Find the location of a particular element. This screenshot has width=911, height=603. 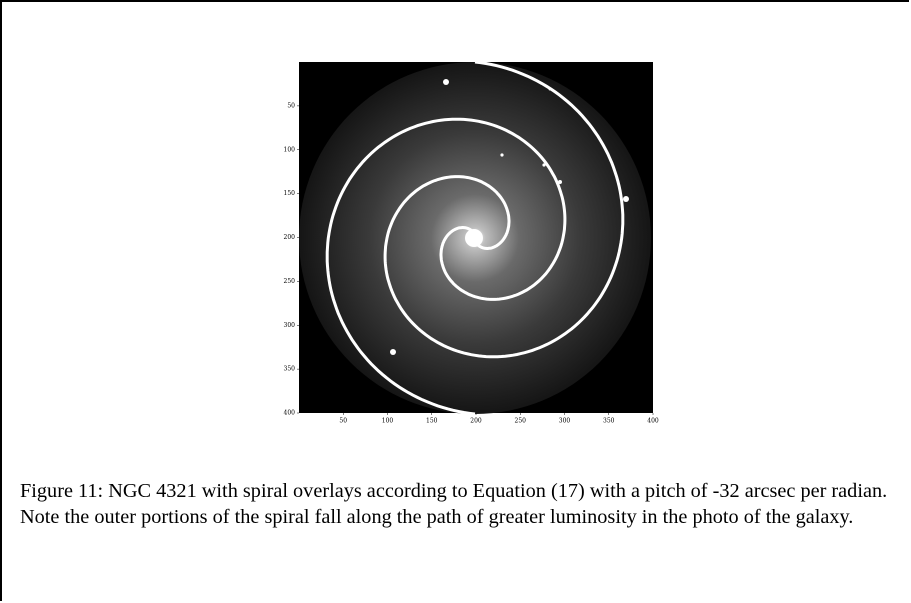

x-tick-label: 400 is located at coordinates (653, 421).